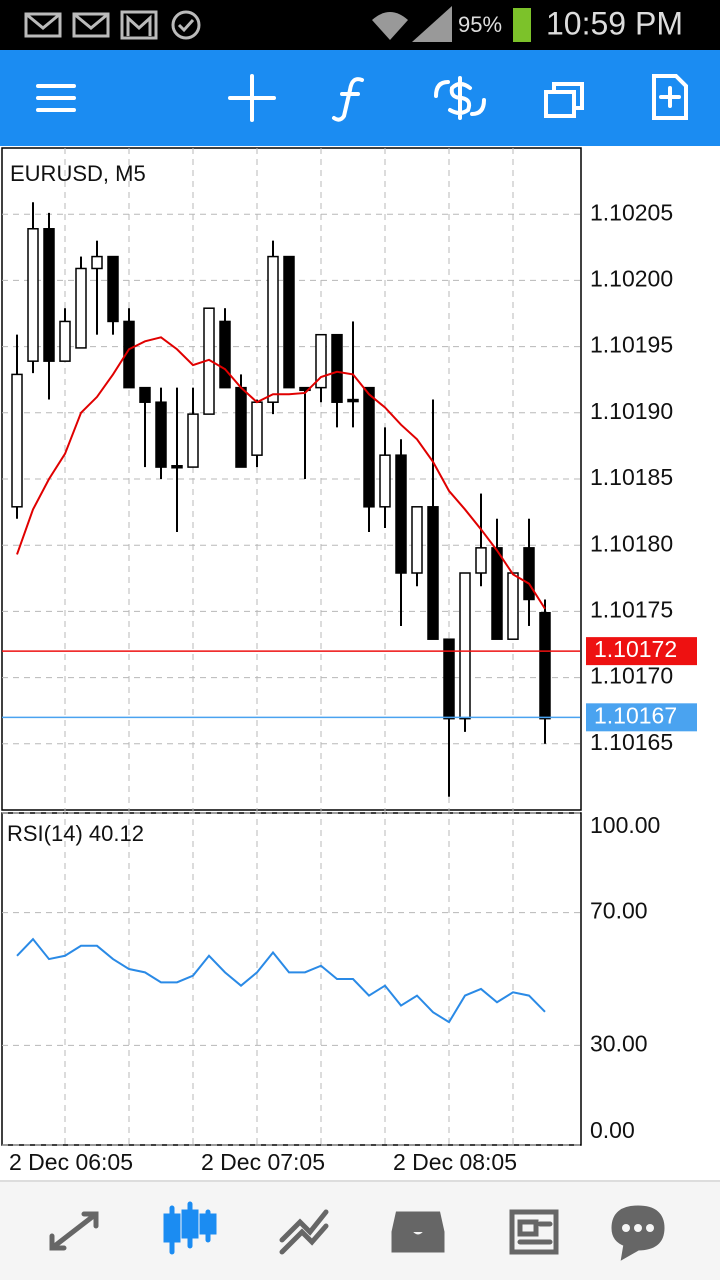 Image resolution: width=720 pixels, height=1280 pixels. What do you see at coordinates (614, 23) in the screenshot?
I see `clock: 10:59 PM` at bounding box center [614, 23].